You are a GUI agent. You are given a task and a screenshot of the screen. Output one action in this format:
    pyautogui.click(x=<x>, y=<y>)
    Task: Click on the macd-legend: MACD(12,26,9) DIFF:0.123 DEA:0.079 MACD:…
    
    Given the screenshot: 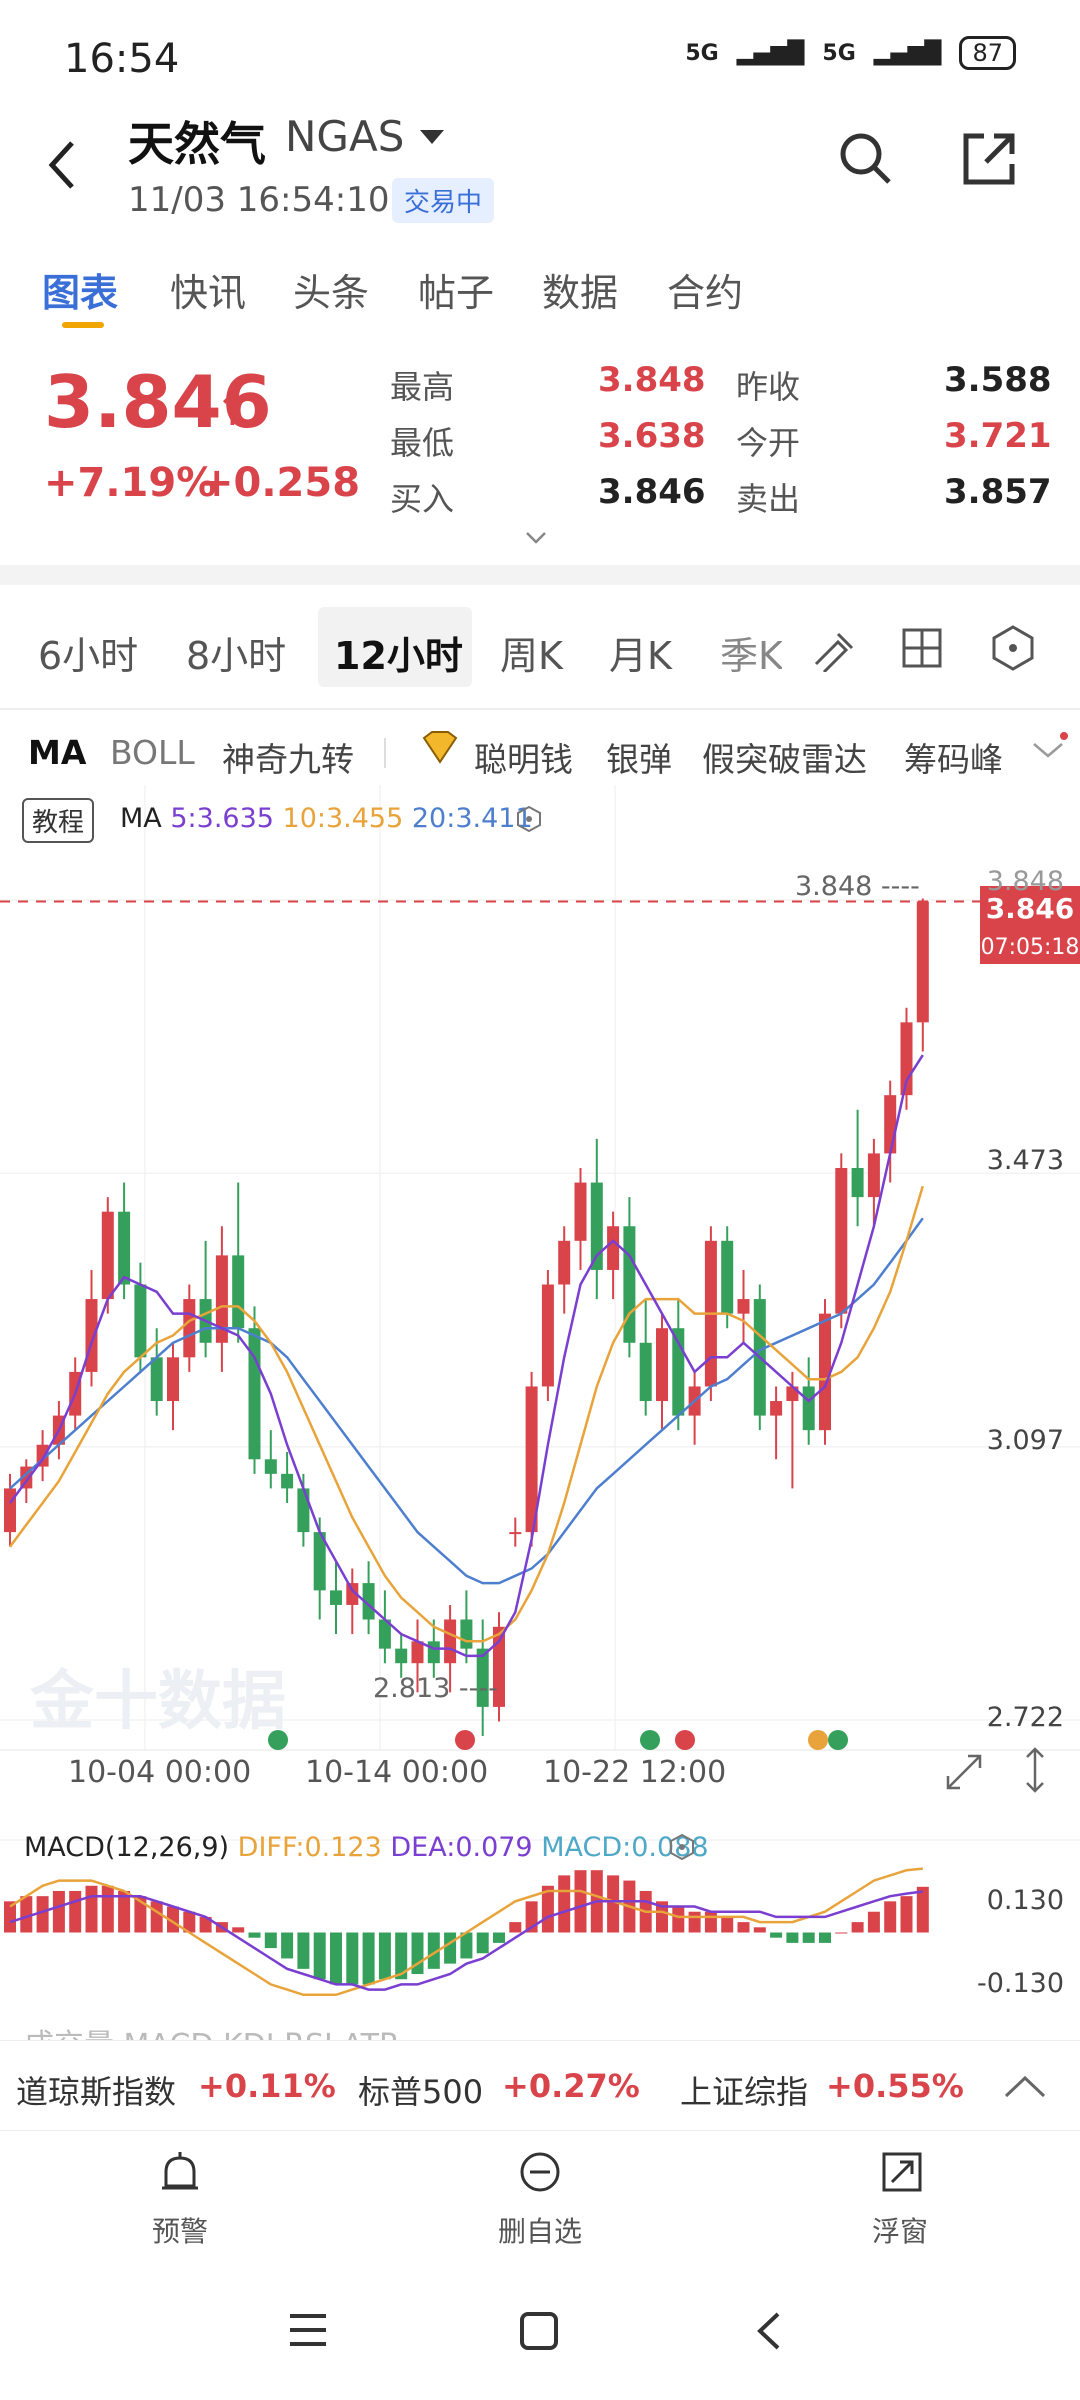 What is the action you would take?
    pyautogui.click(x=366, y=1847)
    